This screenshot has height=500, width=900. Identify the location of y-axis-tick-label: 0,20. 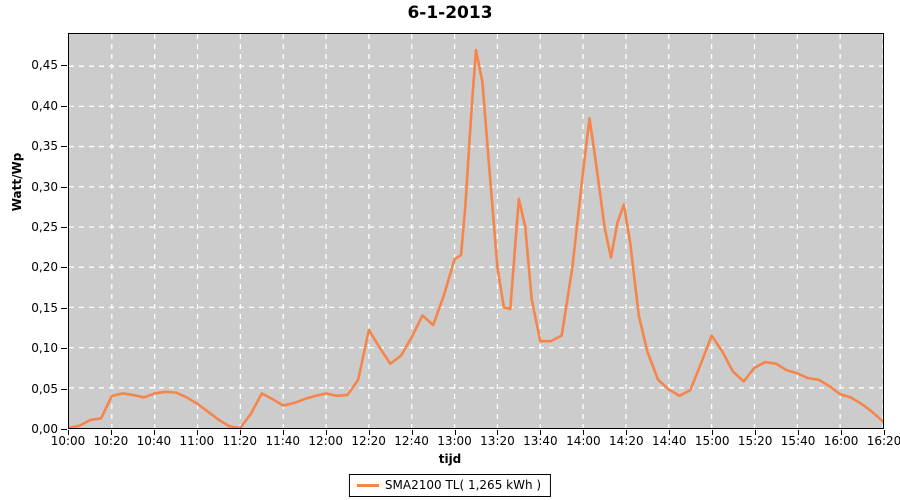
(44, 267).